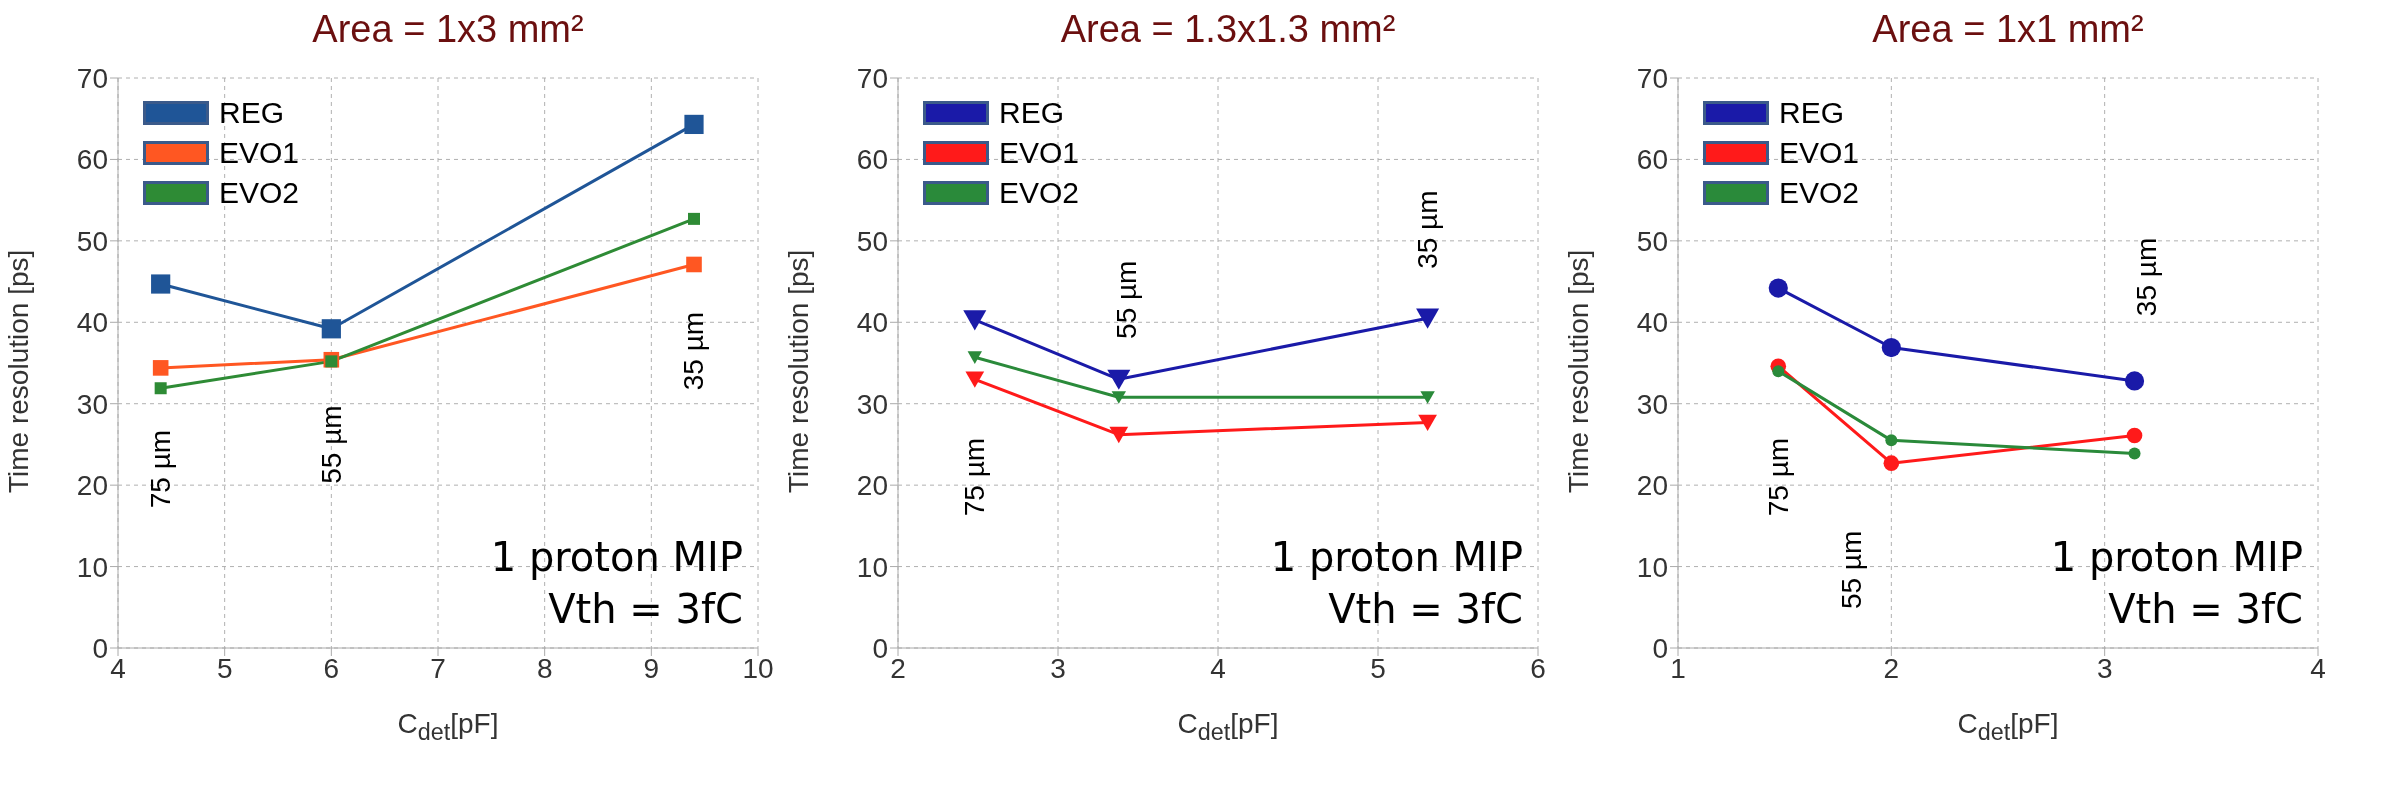 The width and height of the screenshot is (2381, 810). I want to click on x-tick-label: 1, so click(1678, 668).